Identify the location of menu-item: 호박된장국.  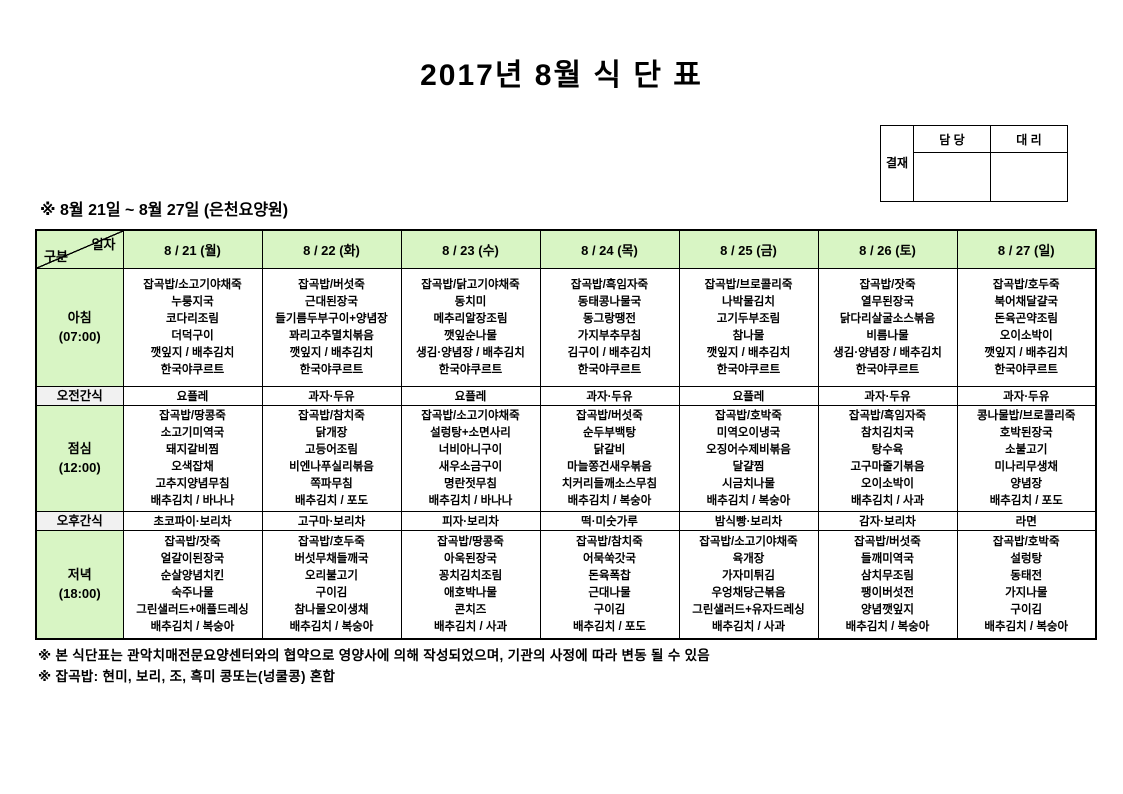
(1026, 432).